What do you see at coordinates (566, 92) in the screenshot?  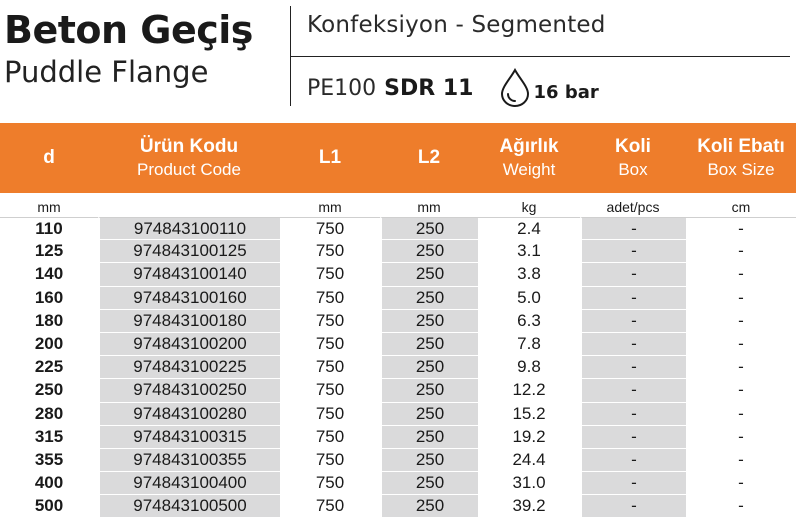 I see `pressure-label: 16 bar` at bounding box center [566, 92].